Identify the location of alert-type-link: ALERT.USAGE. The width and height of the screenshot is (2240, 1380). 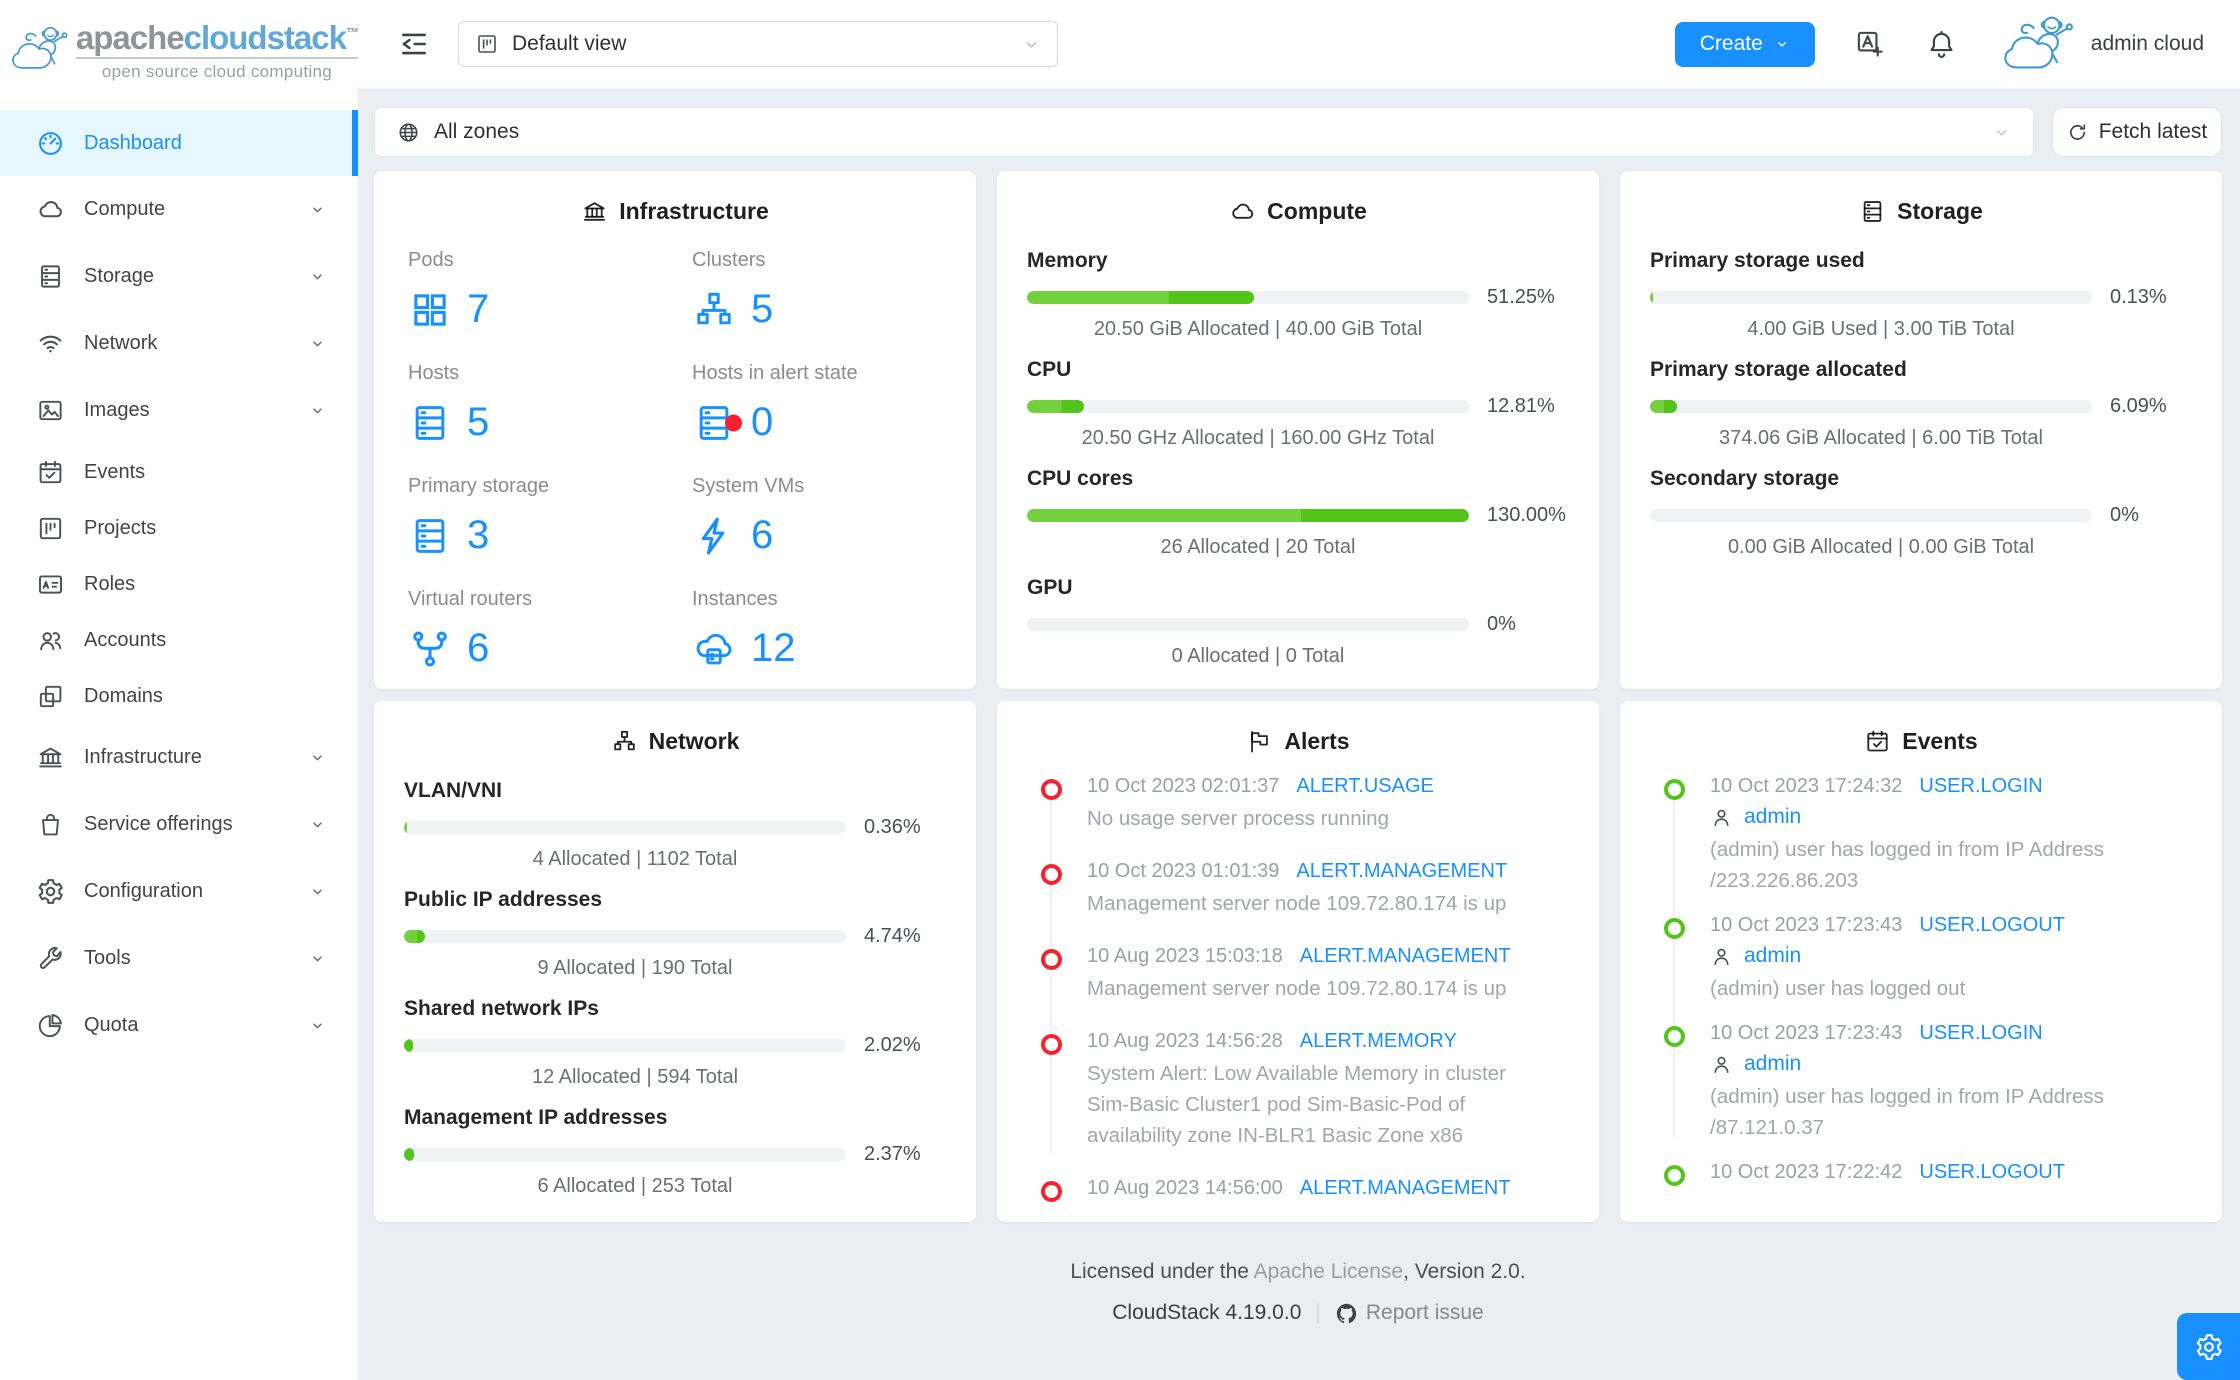
(1365, 786).